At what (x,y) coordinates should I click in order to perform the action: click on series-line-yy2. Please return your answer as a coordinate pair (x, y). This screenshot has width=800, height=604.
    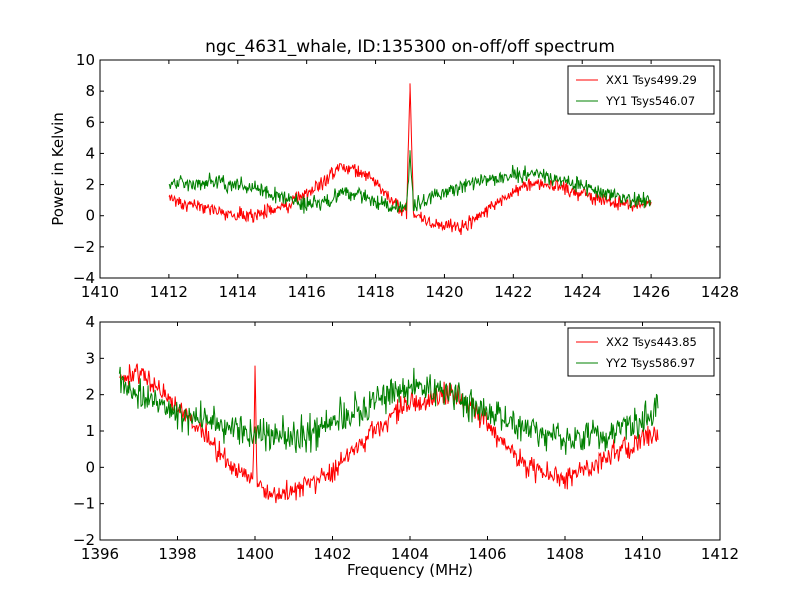
    Looking at the image, I should click on (388, 410).